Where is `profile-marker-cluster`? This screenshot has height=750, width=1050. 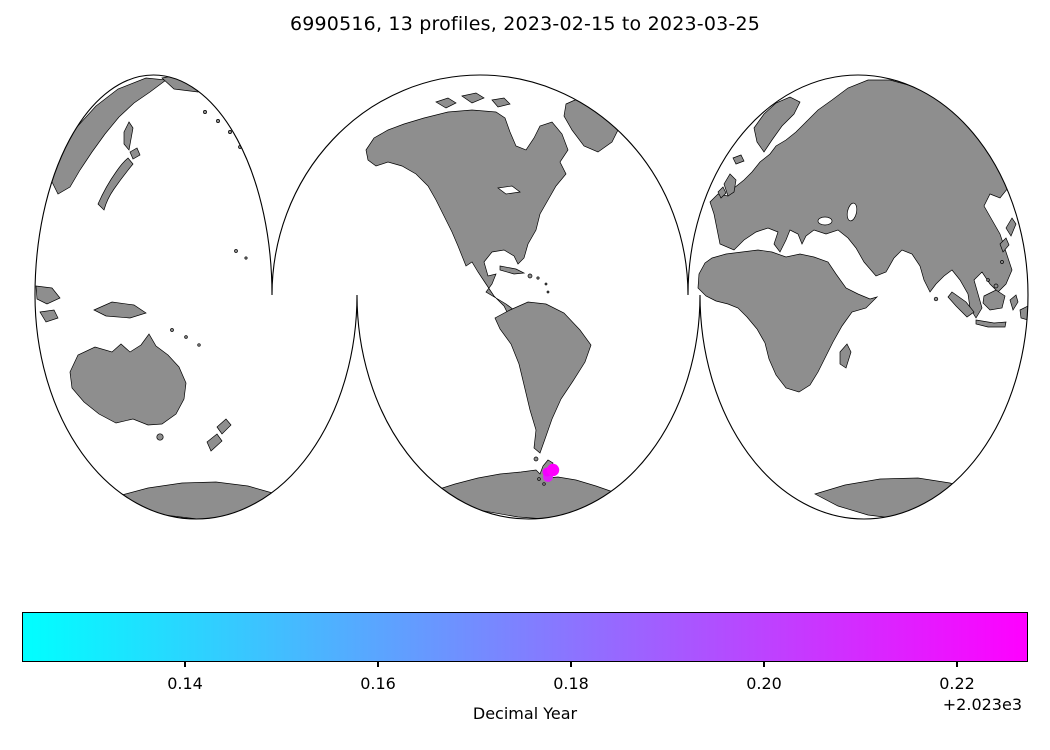 profile-marker-cluster is located at coordinates (551, 472).